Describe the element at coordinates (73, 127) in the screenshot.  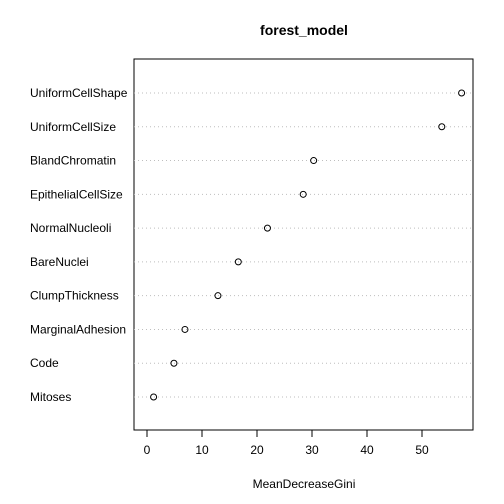
I see `category-label: UniformCellSize` at that location.